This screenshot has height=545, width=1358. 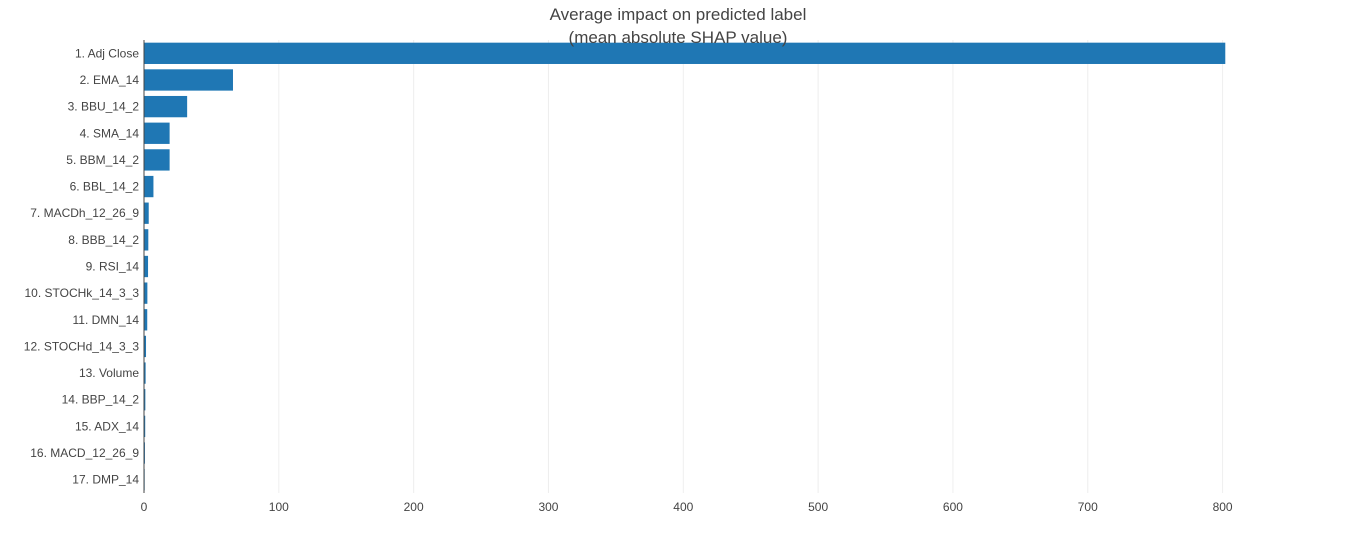 What do you see at coordinates (81, 293) in the screenshot?
I see `y-tick-label: 10. STOCHk_14_3_3` at bounding box center [81, 293].